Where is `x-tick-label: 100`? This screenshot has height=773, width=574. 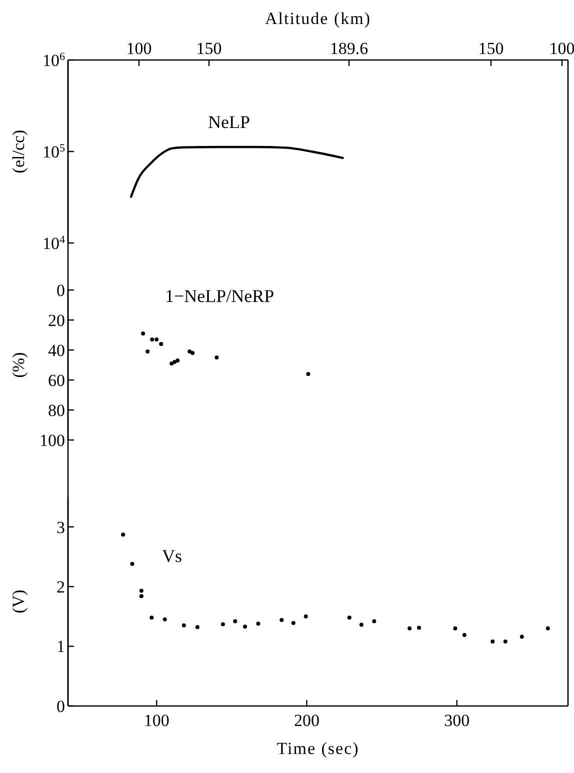
x-tick-label: 100 is located at coordinates (157, 720).